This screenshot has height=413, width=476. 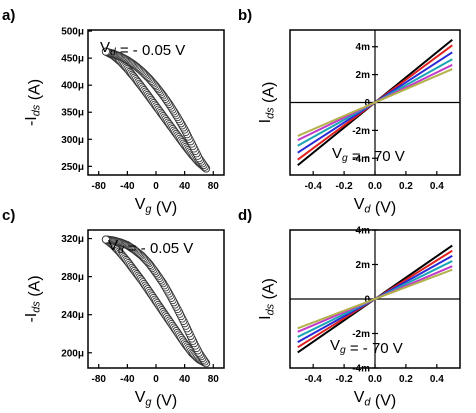 I want to click on y-tick-label: 320μ, so click(x=72, y=239).